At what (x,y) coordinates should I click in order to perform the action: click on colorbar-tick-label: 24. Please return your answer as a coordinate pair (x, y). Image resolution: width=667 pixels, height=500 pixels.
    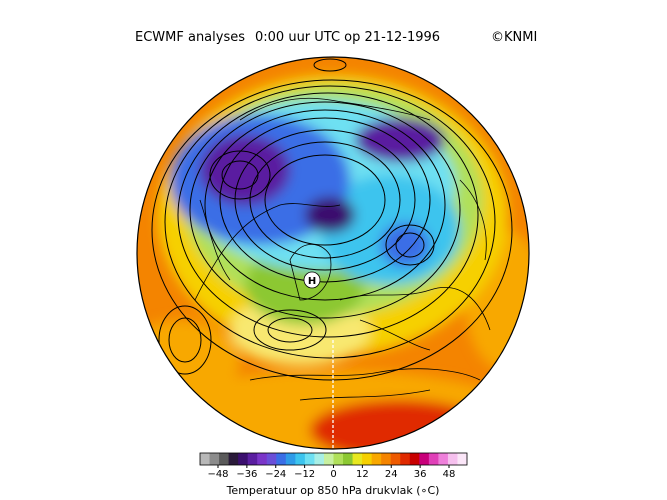
    Looking at the image, I should click on (391, 474).